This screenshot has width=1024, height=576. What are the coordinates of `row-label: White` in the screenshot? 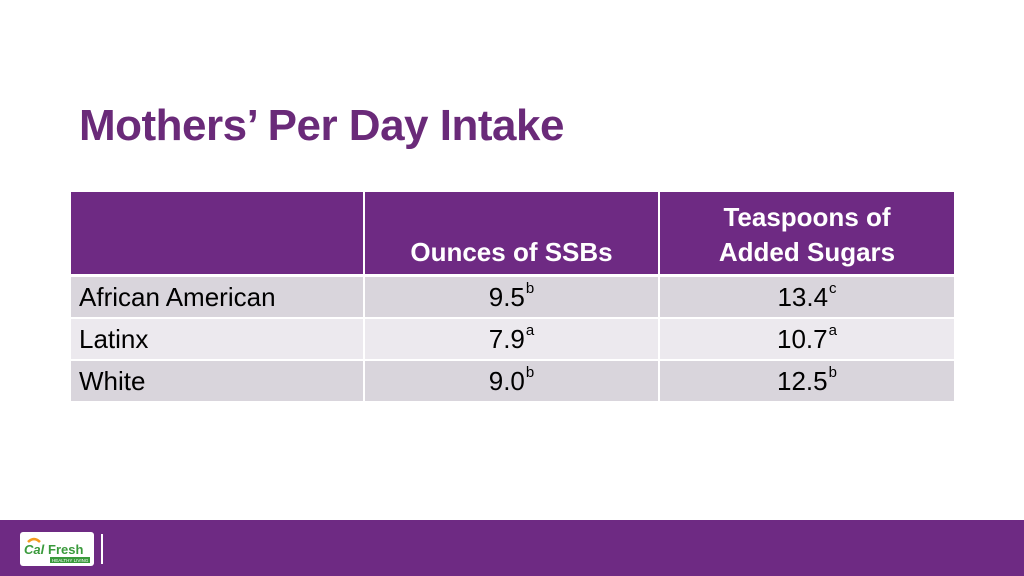 It's located at (218, 381).